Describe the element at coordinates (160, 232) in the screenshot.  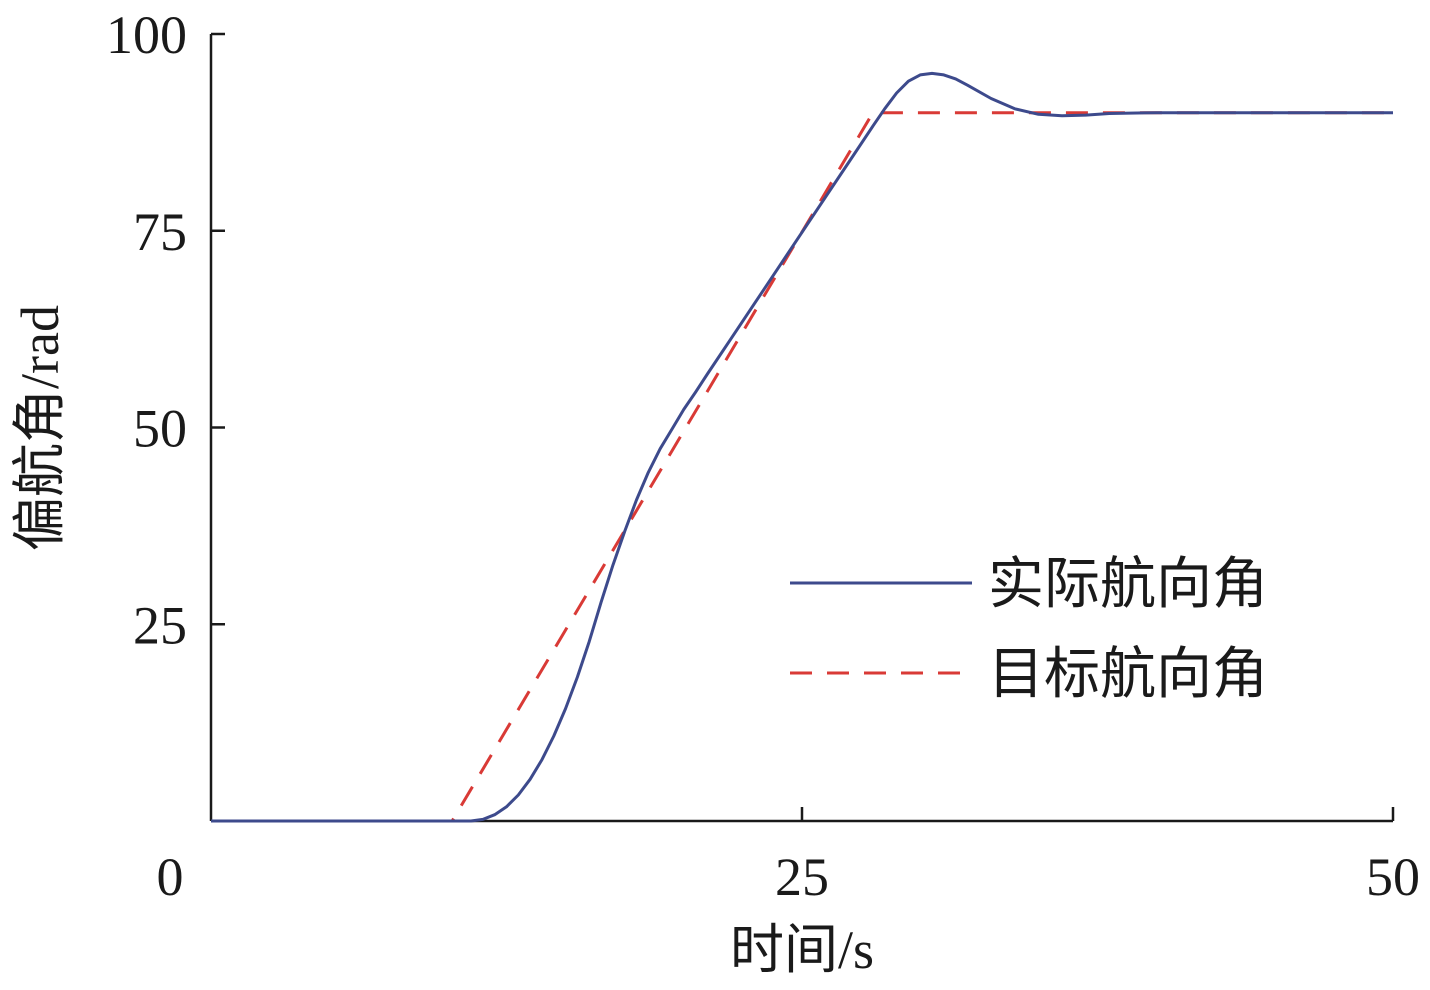
I see `y-tick-label-75: 75` at that location.